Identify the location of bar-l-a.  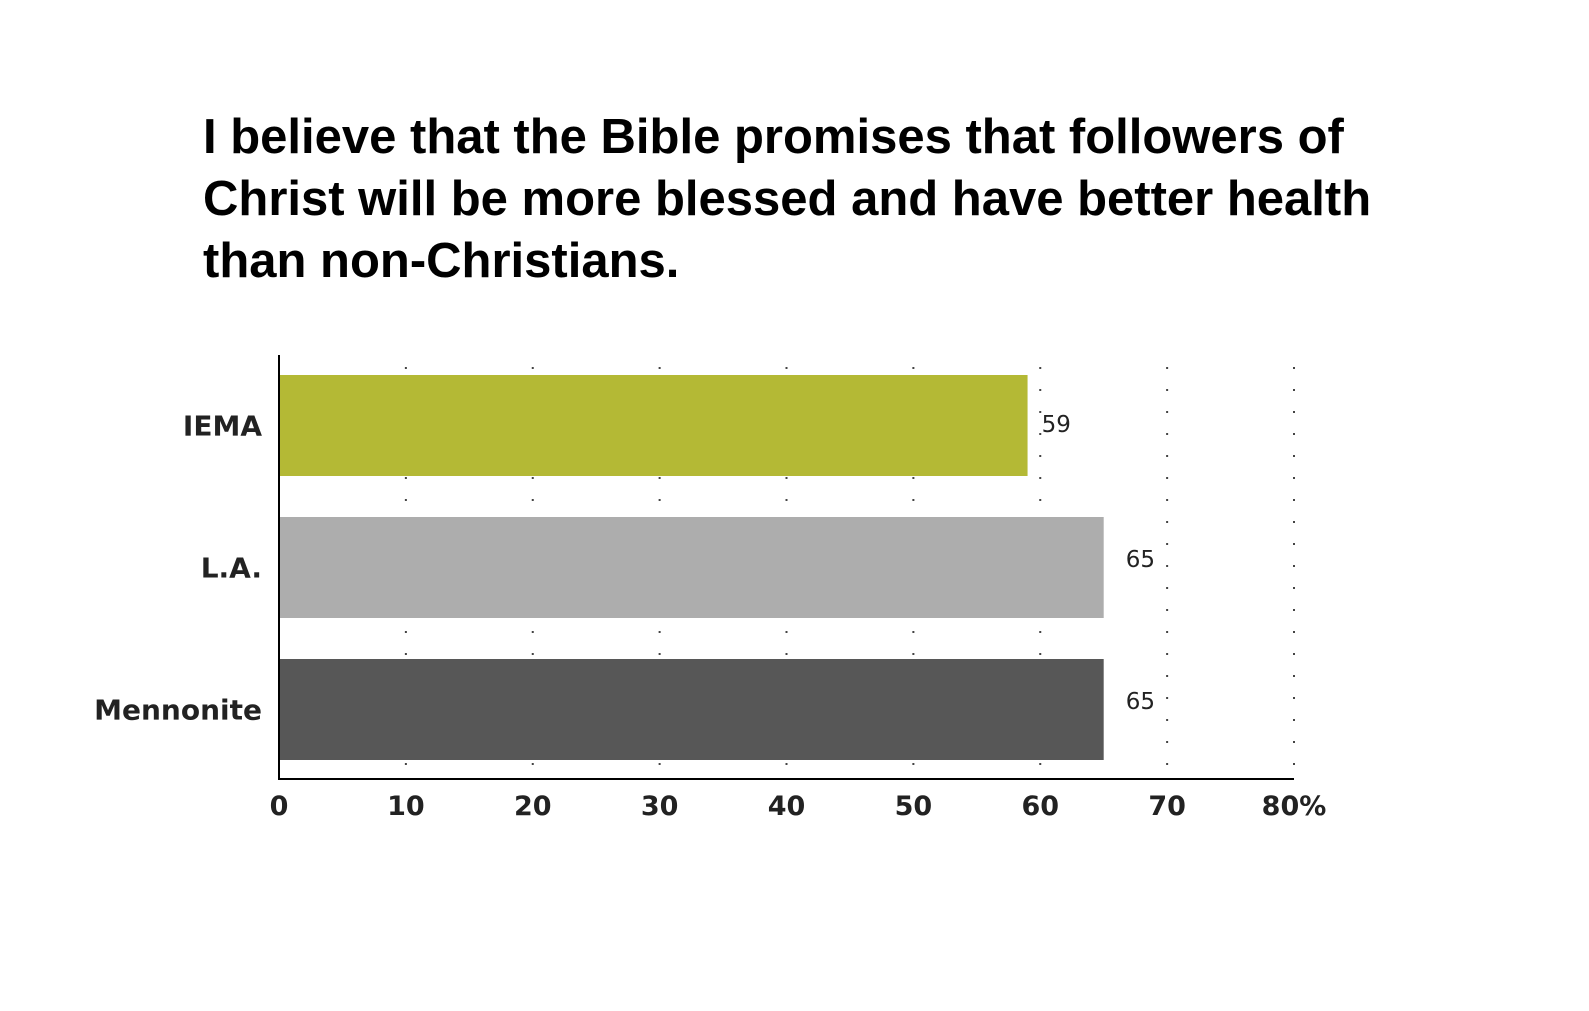
(691, 567).